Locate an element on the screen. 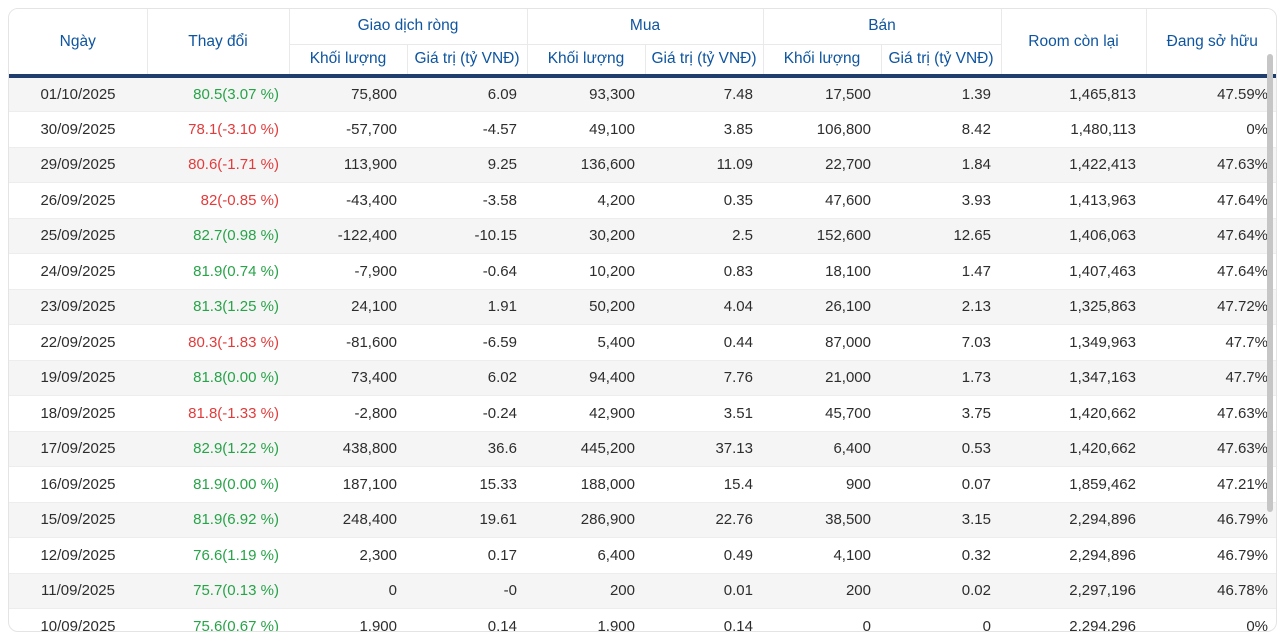 The width and height of the screenshot is (1285, 641). cell-change: 80.6(-1.71 %) is located at coordinates (218, 165).